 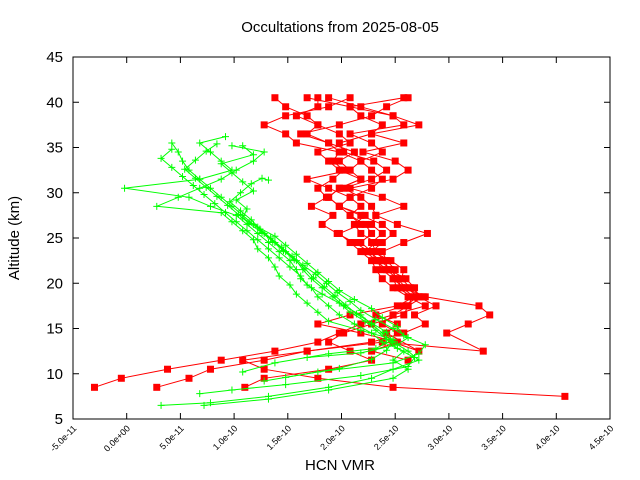 I want to click on y-tick-label: 40, so click(x=54, y=102).